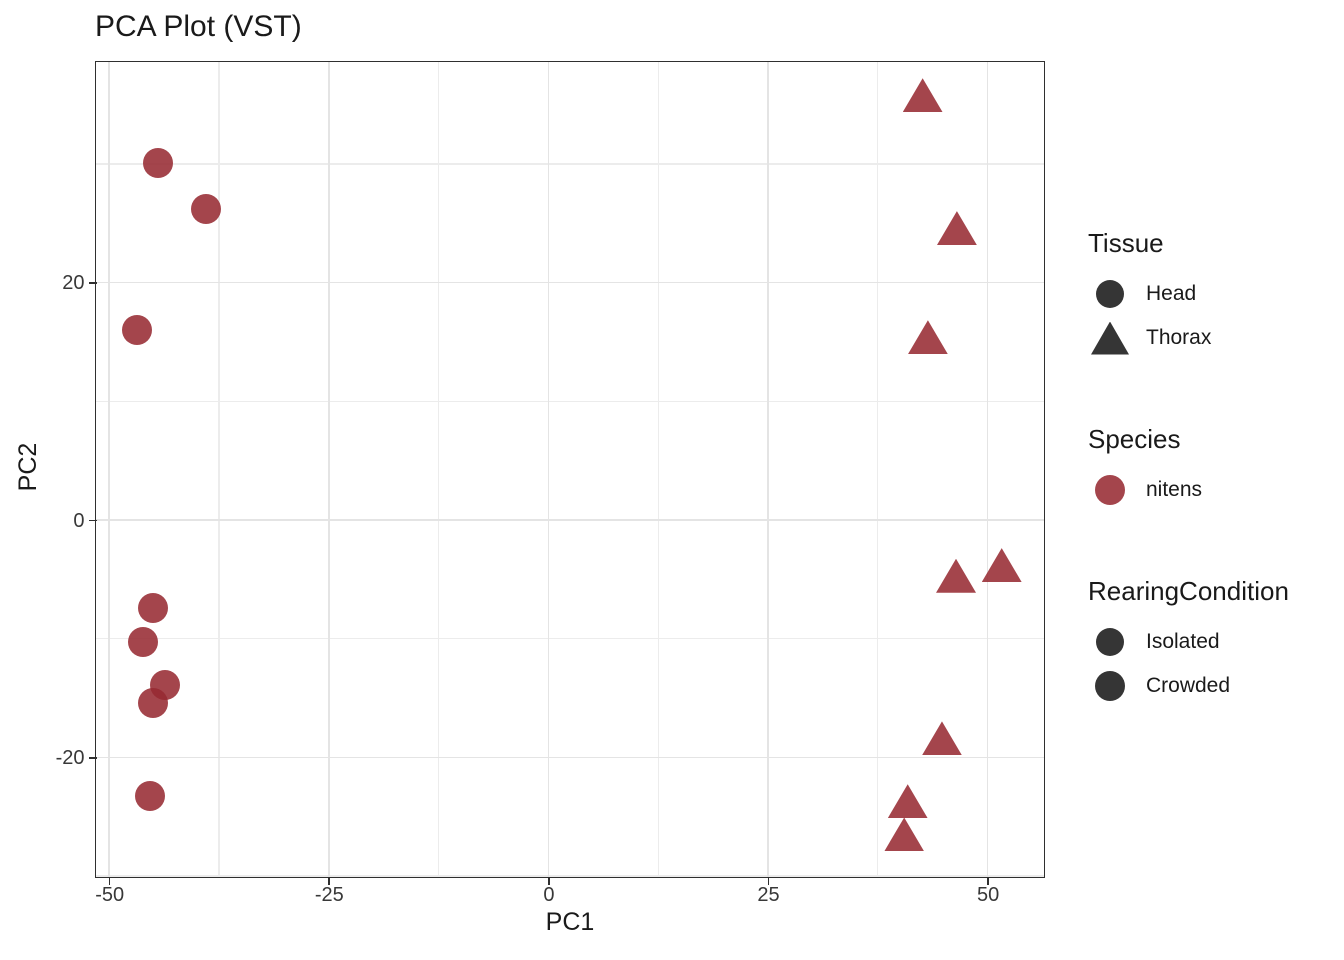 Image resolution: width=1344 pixels, height=960 pixels. Describe the element at coordinates (1216, 490) in the screenshot. I see `legend-item-nitens: nitens` at that location.